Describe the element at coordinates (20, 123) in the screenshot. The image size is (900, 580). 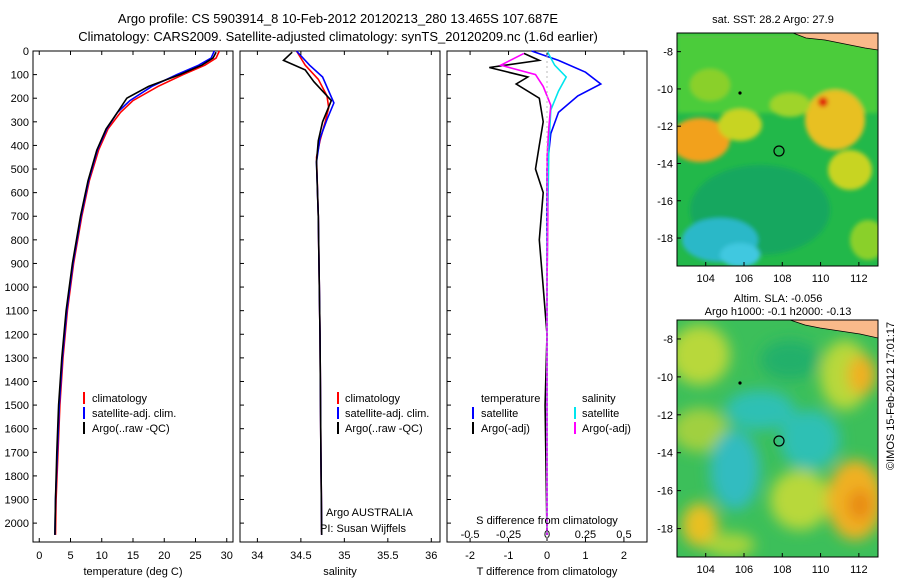
I see `y-tick-label: 300` at that location.